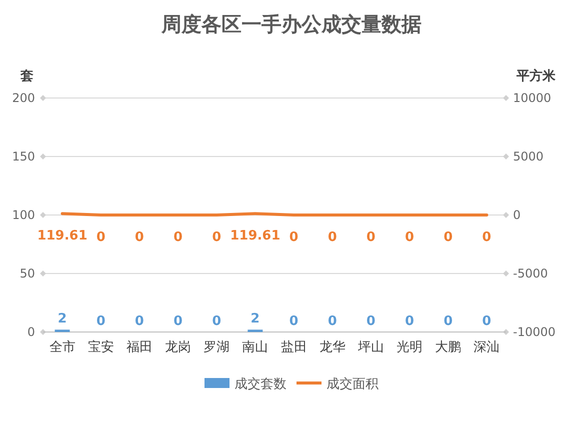 Image resolution: width=583 pixels, height=425 pixels. Describe the element at coordinates (293, 347) in the screenshot. I see `x-tick-label: 盐田` at that location.